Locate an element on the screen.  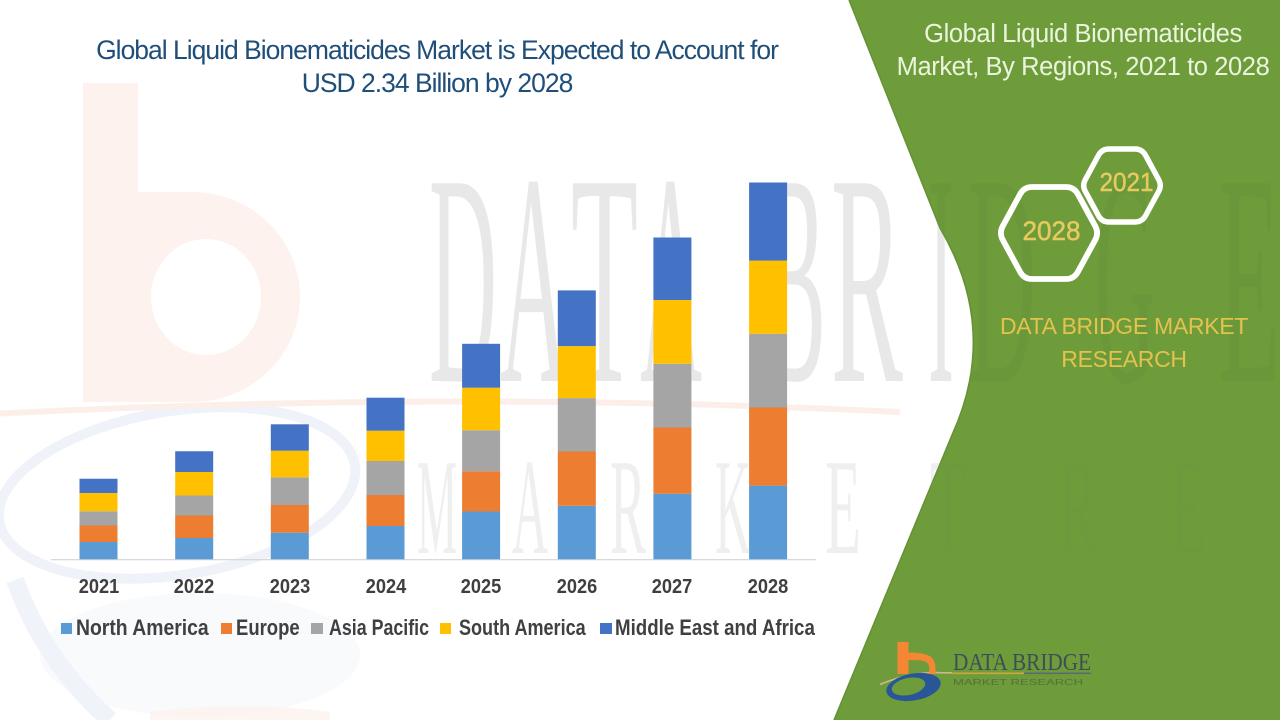
svg-text: 2028 is located at coordinates (1052, 231).